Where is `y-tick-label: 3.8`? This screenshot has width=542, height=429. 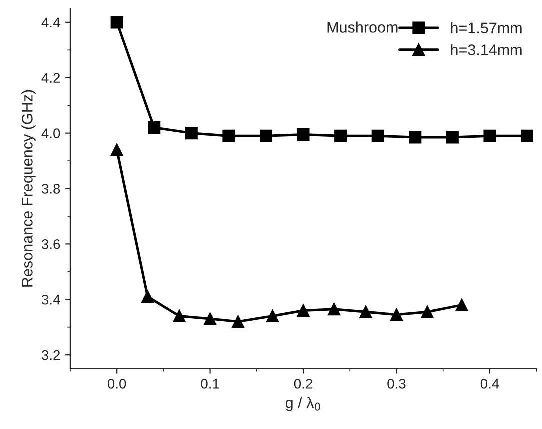 y-tick-label: 3.8 is located at coordinates (51, 189).